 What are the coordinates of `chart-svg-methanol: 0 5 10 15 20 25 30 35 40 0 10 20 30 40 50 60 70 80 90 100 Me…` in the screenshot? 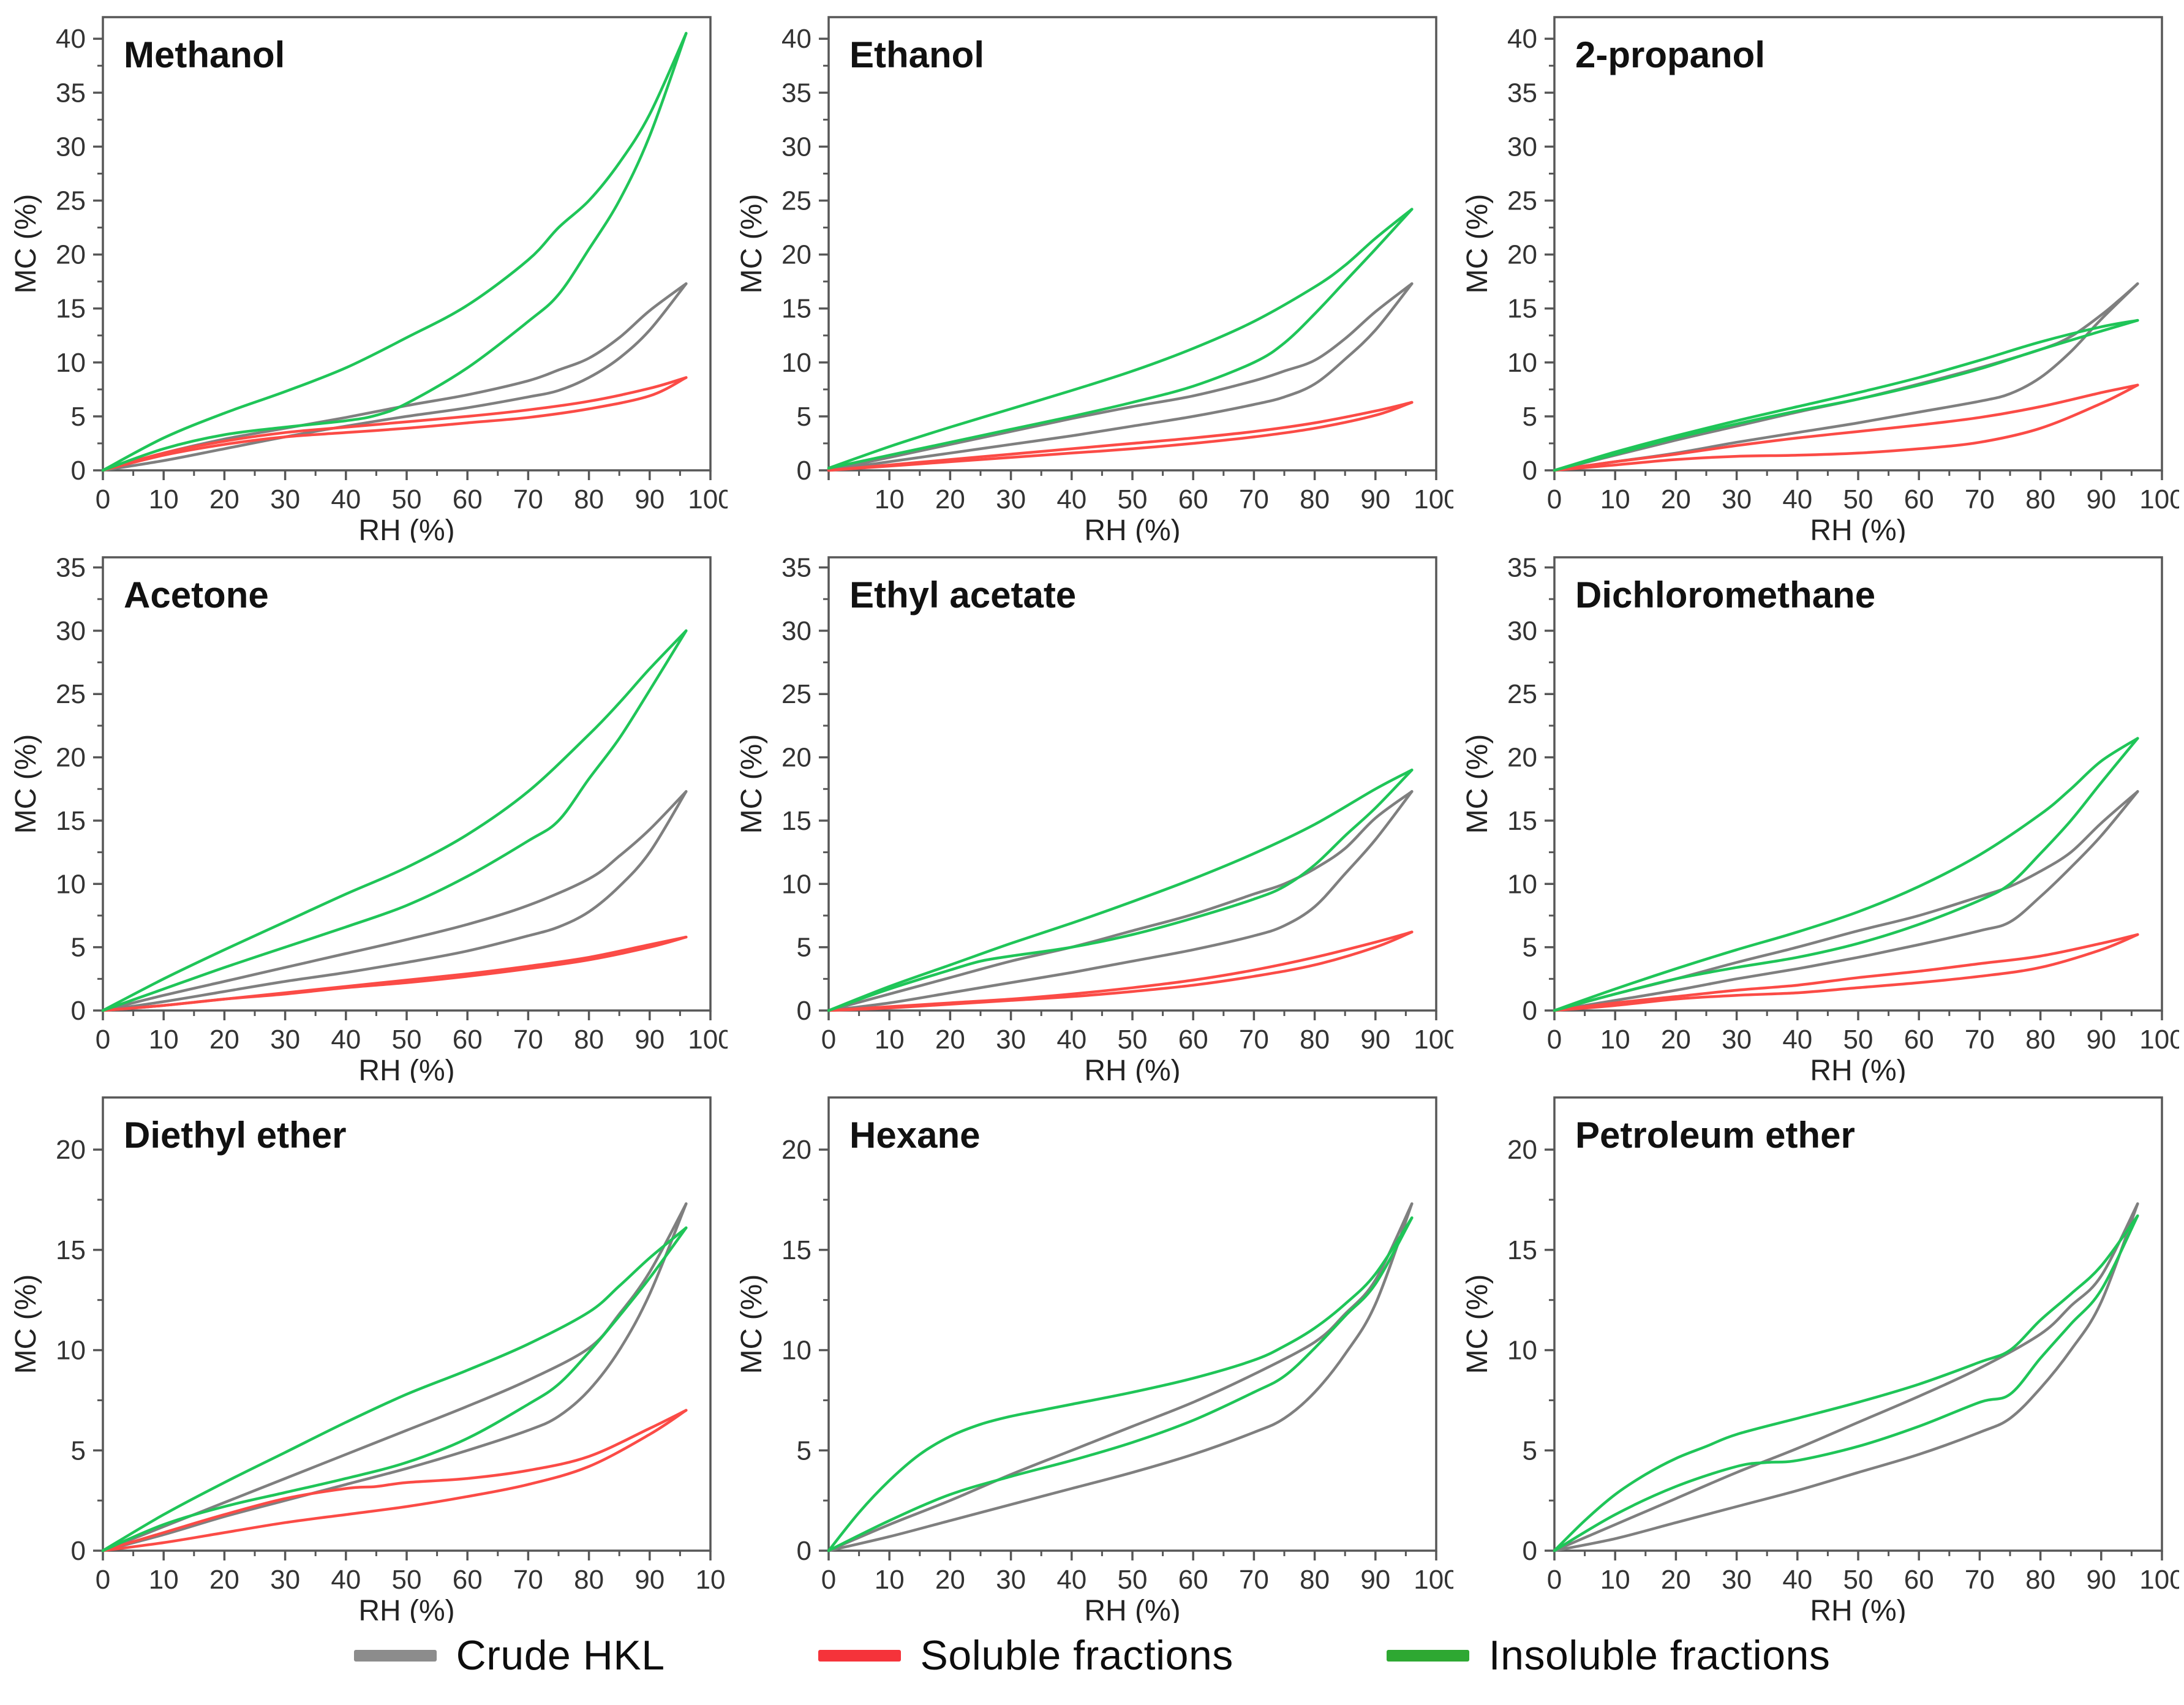 It's located at (369, 279).